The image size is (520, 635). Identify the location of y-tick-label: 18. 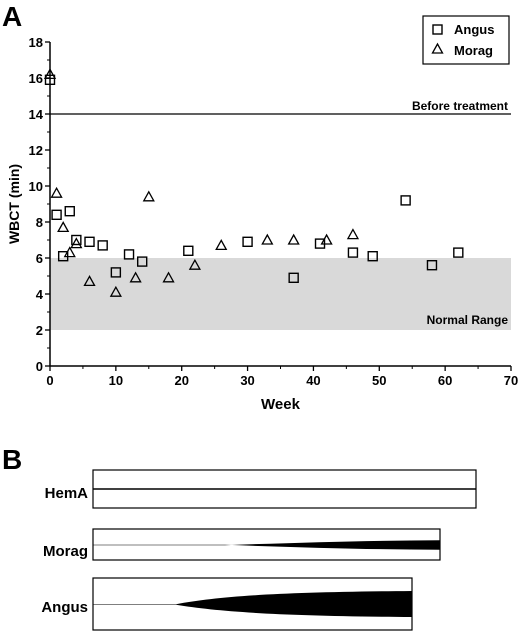
(36, 42).